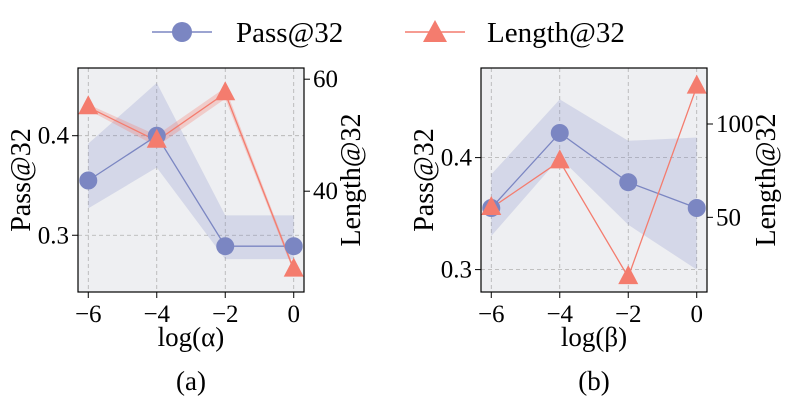 Image resolution: width=793 pixels, height=404 pixels. What do you see at coordinates (325, 191) in the screenshot?
I see `y-right-tick-label: 40` at bounding box center [325, 191].